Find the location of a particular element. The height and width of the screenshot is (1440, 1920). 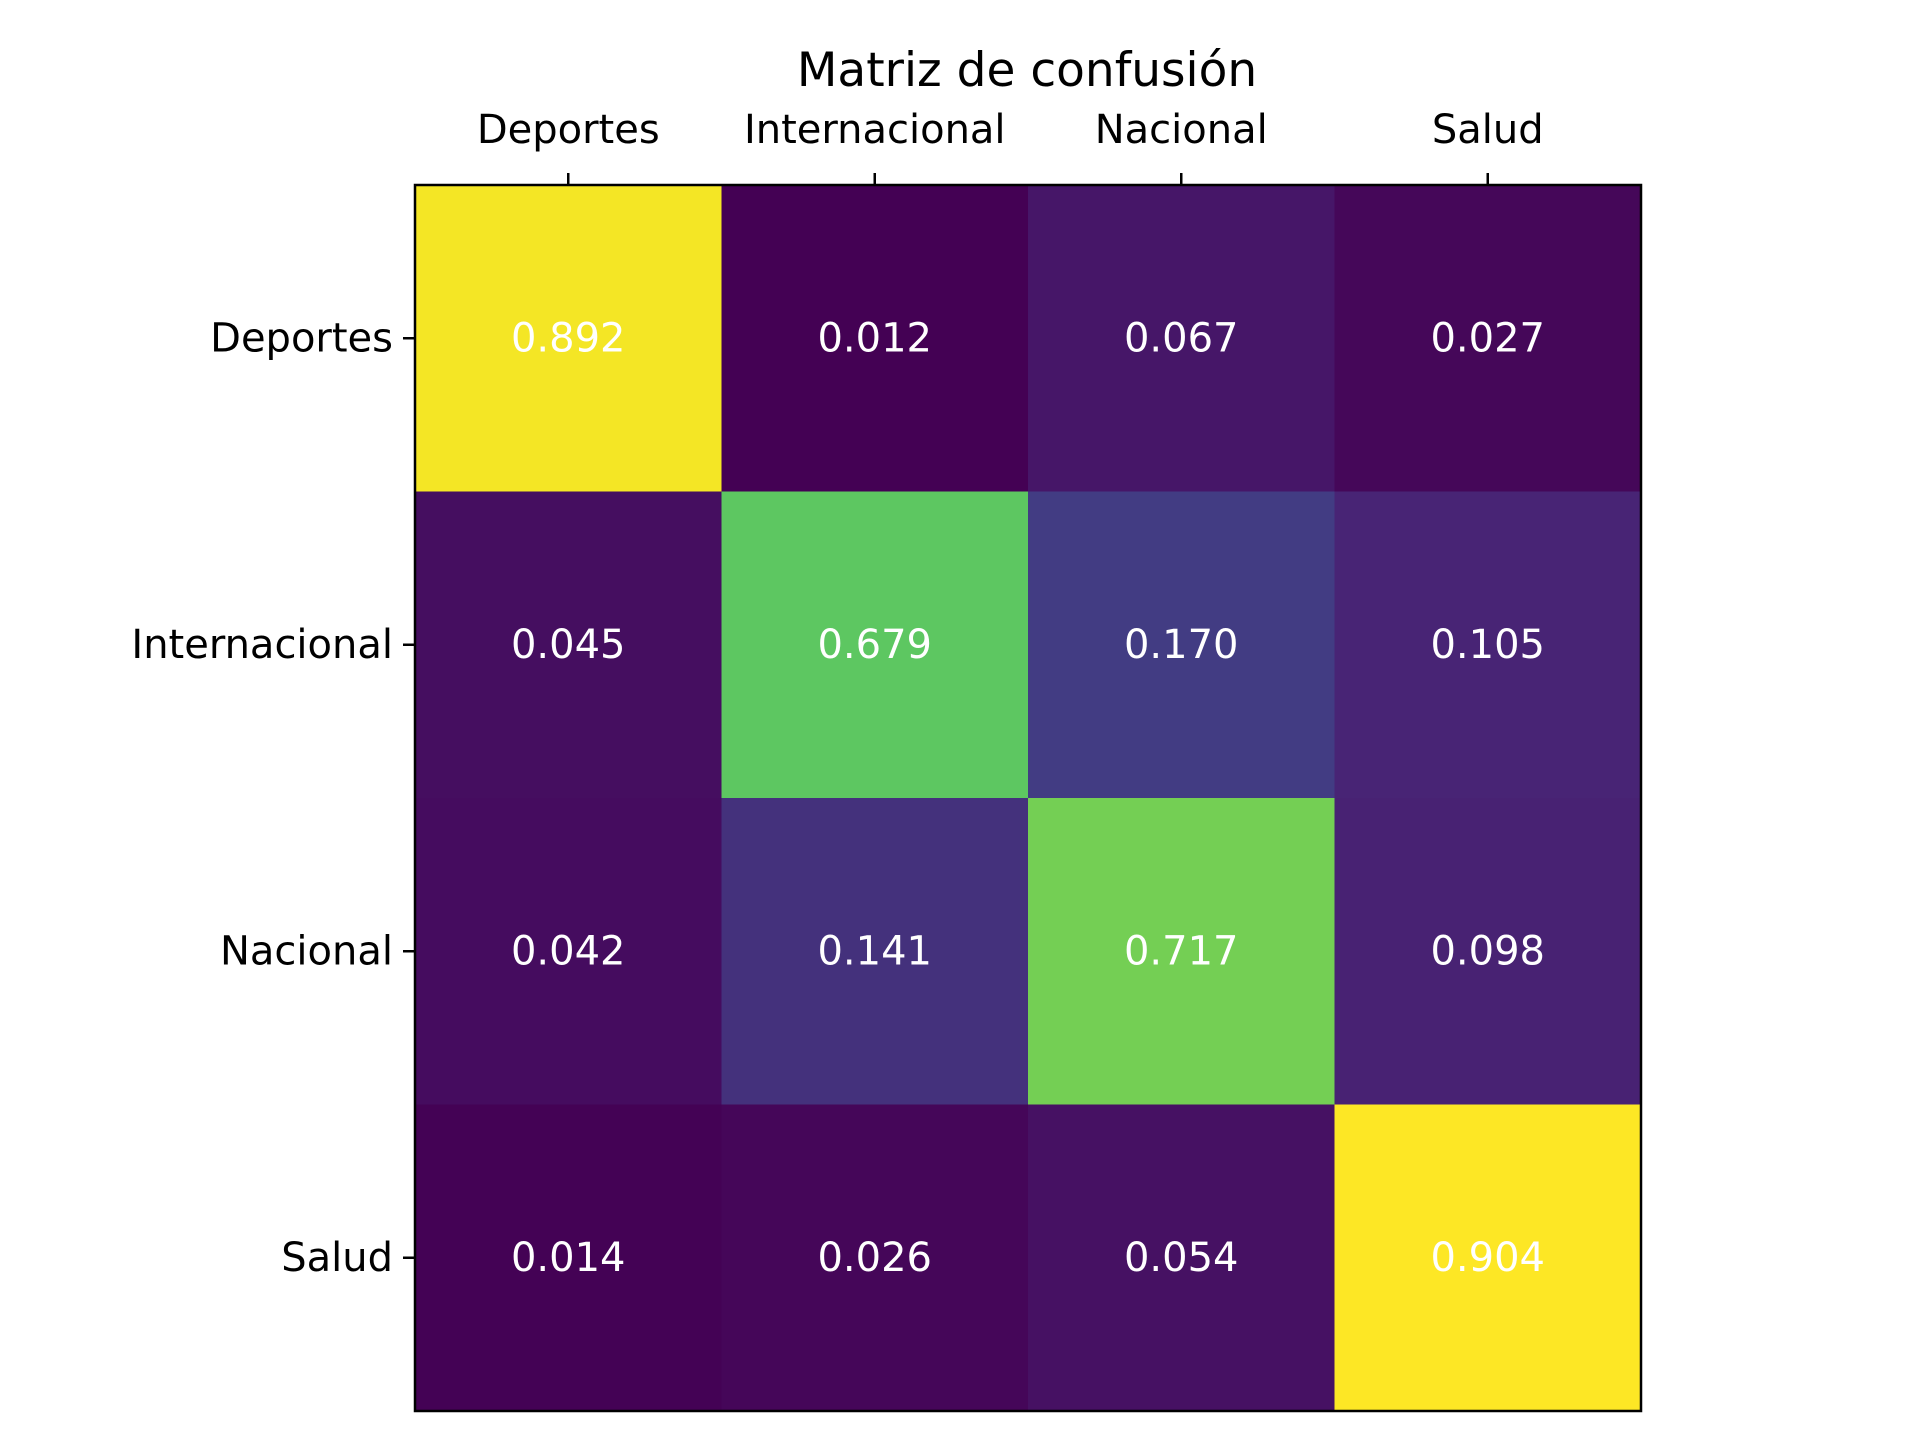

y-tick-label-2: Nacional is located at coordinates (306, 951).